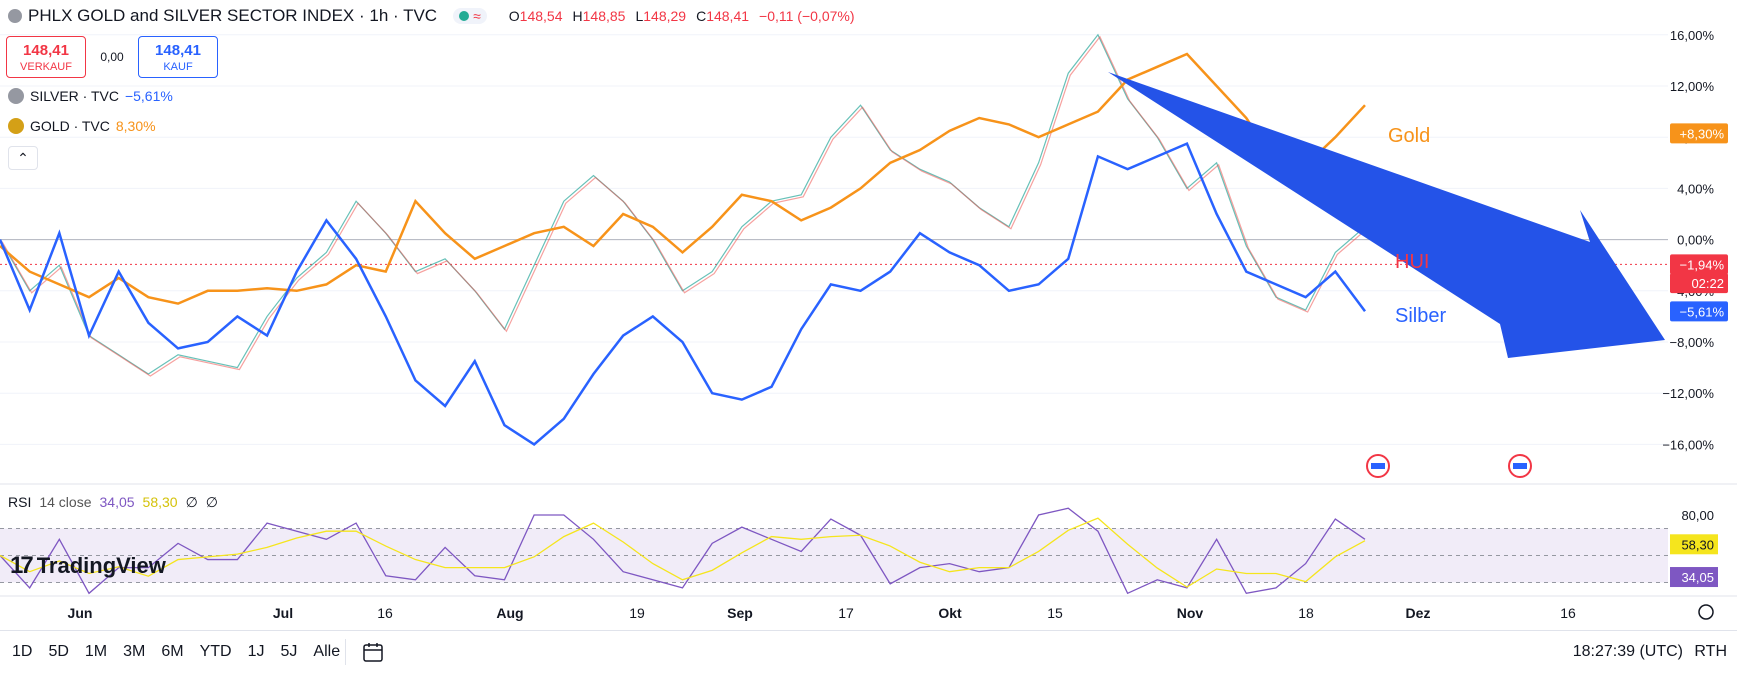  I want to click on range-1j: 1J, so click(256, 651).